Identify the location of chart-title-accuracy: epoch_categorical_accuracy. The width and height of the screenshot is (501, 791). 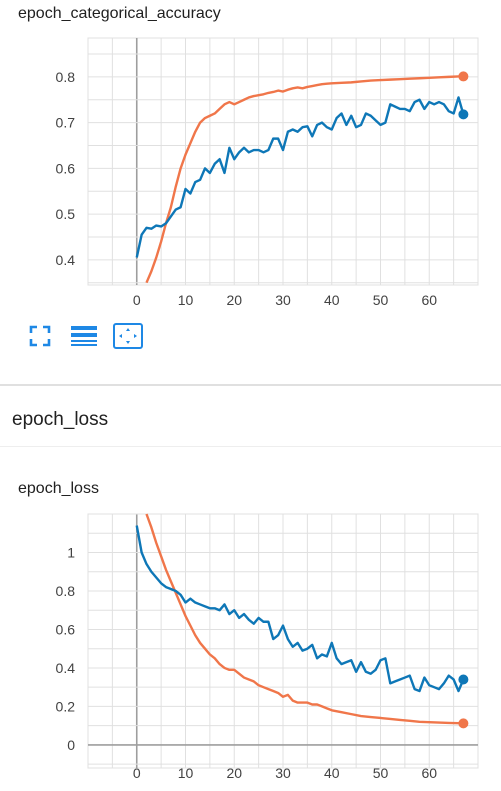
(119, 13).